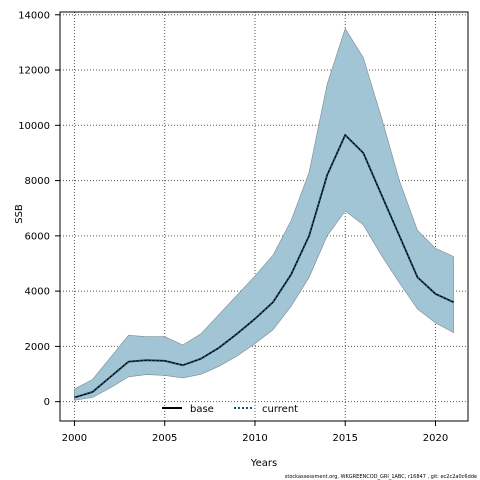 The height and width of the screenshot is (480, 480). What do you see at coordinates (345, 438) in the screenshot?
I see `x-tick-label-3: 2015` at bounding box center [345, 438].